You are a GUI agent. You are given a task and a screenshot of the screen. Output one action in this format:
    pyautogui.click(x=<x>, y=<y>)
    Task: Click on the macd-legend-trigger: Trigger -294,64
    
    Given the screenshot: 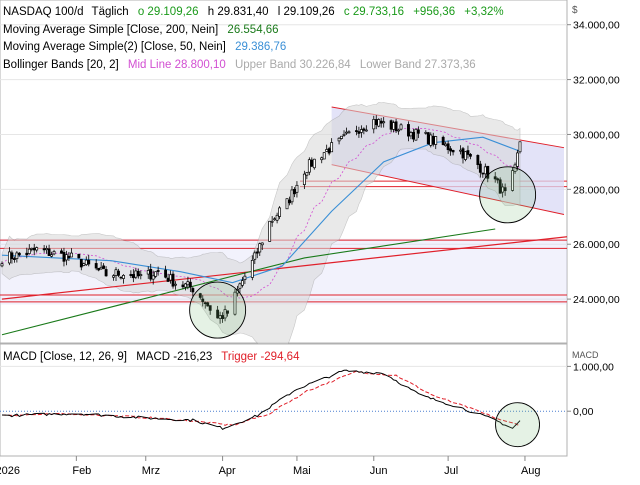 What is the action you would take?
    pyautogui.click(x=260, y=357)
    